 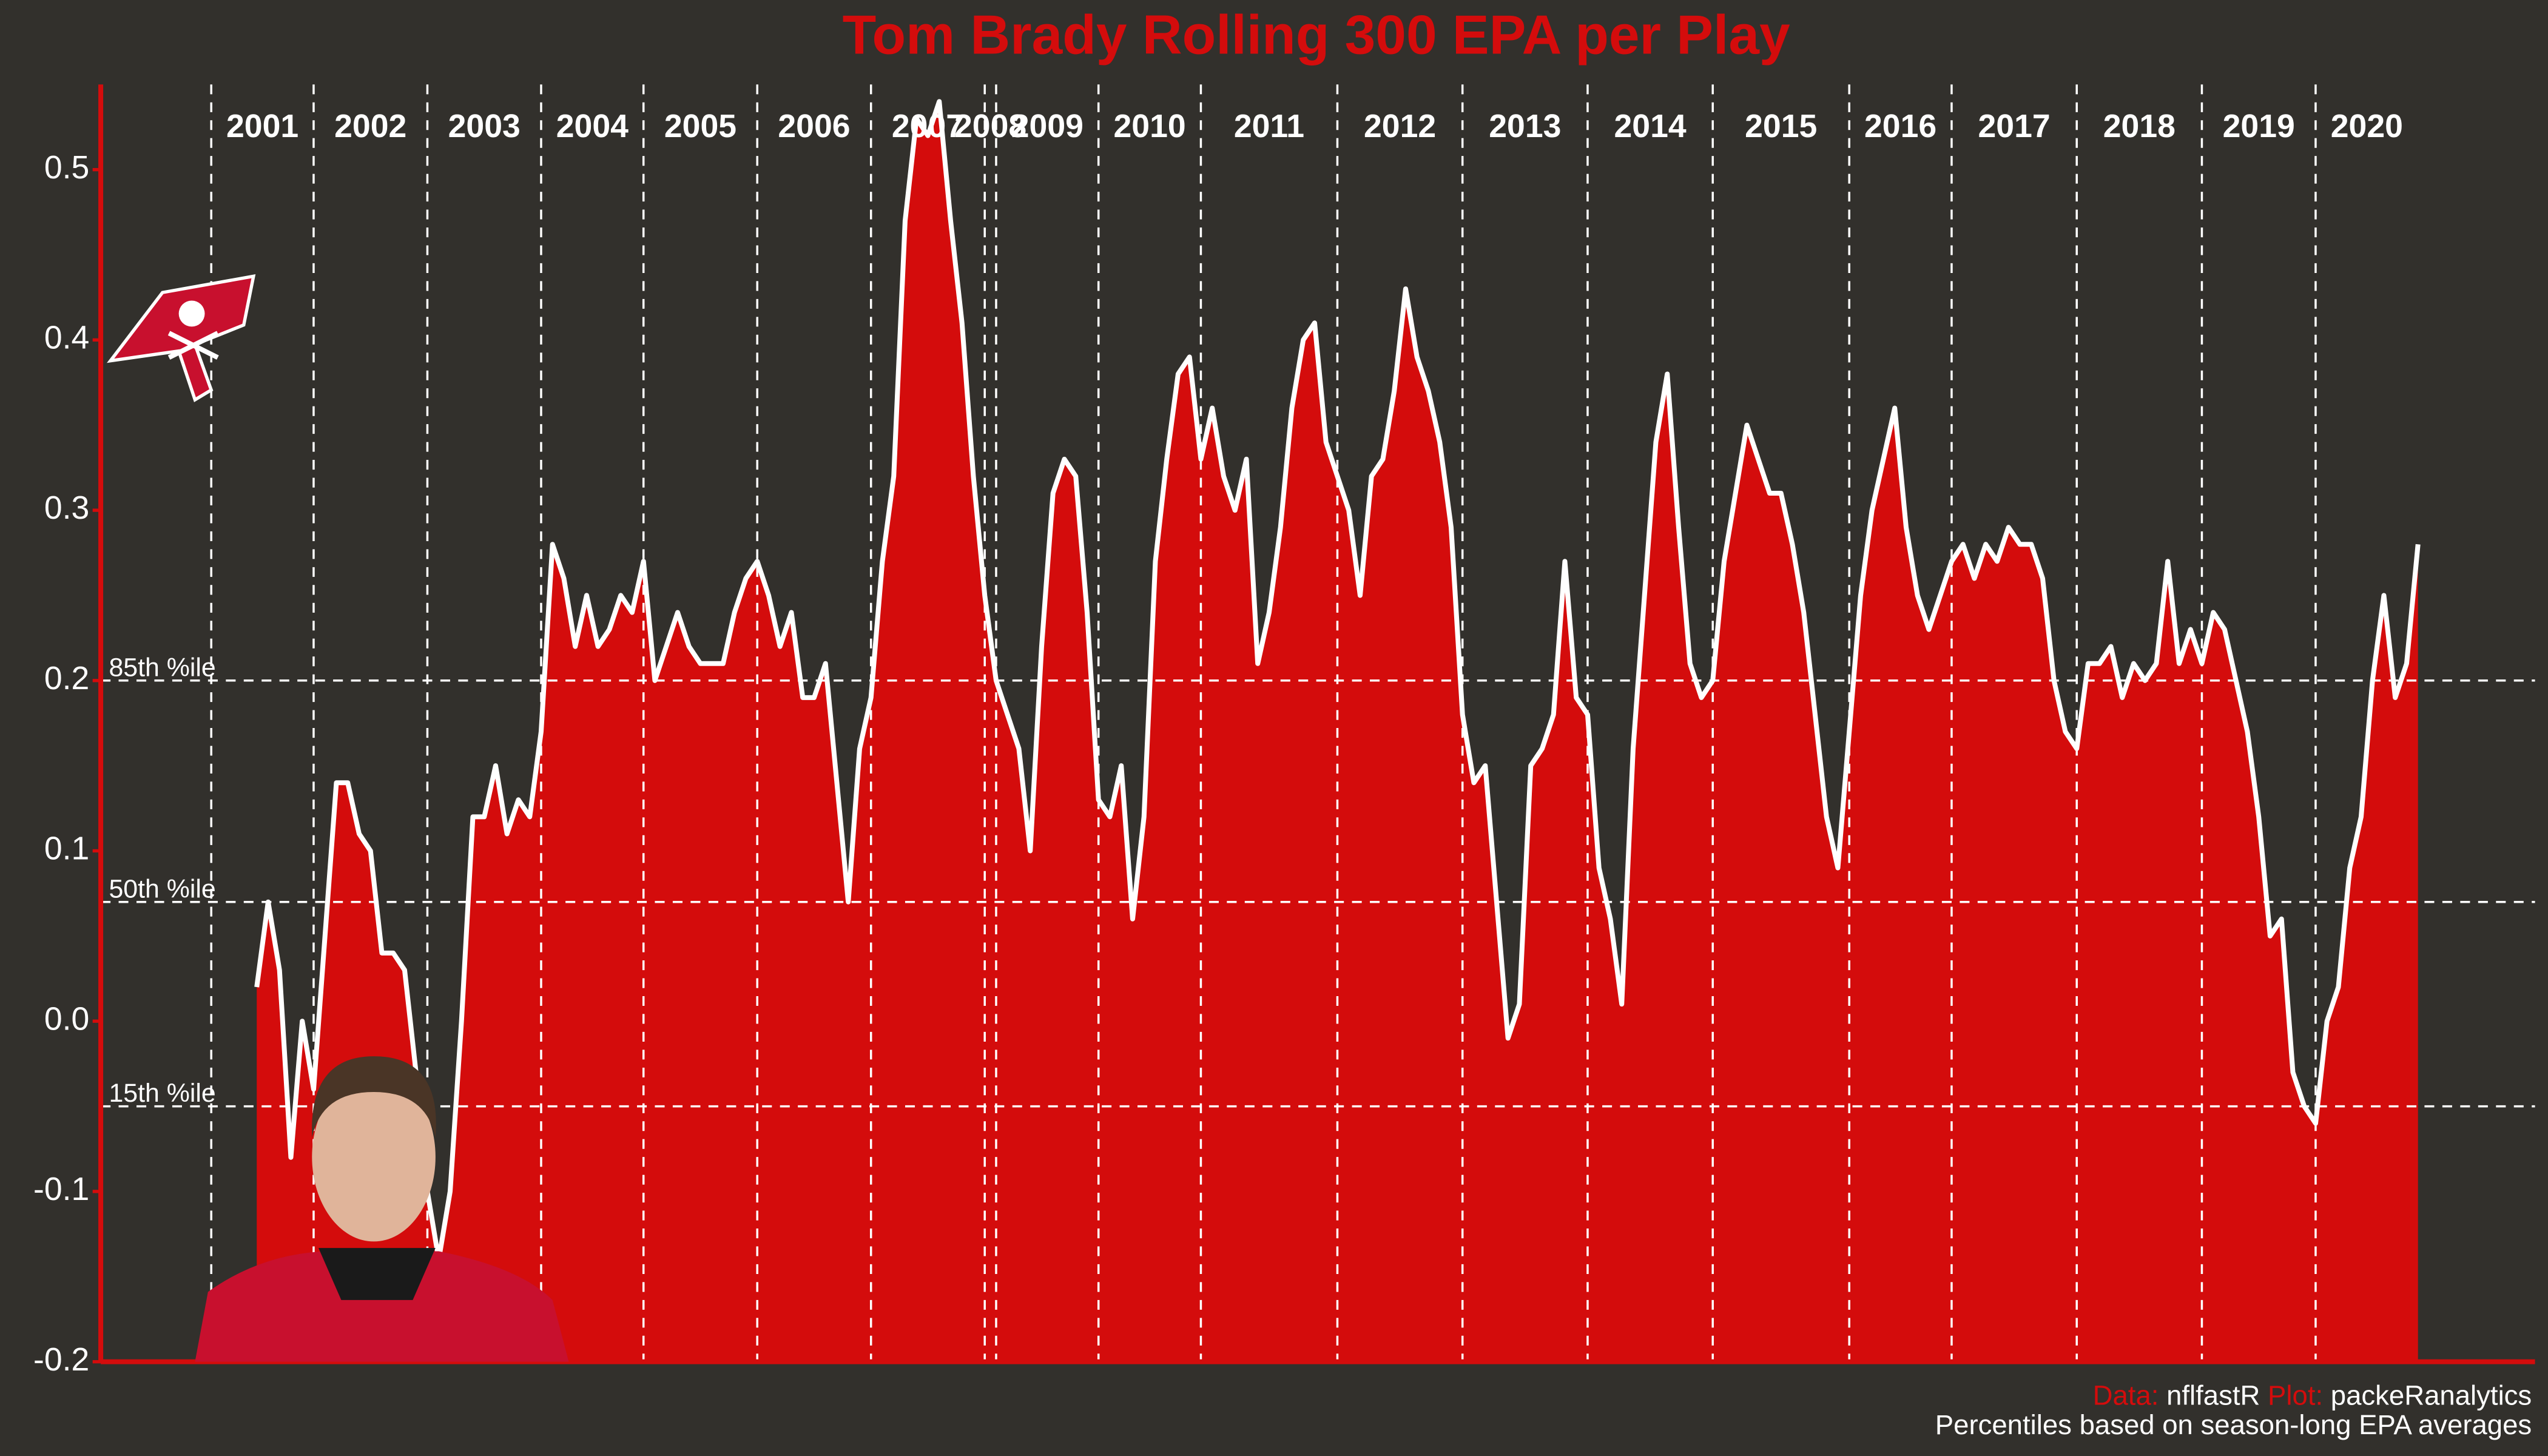 I want to click on season-label: 2018, so click(x=2139, y=126).